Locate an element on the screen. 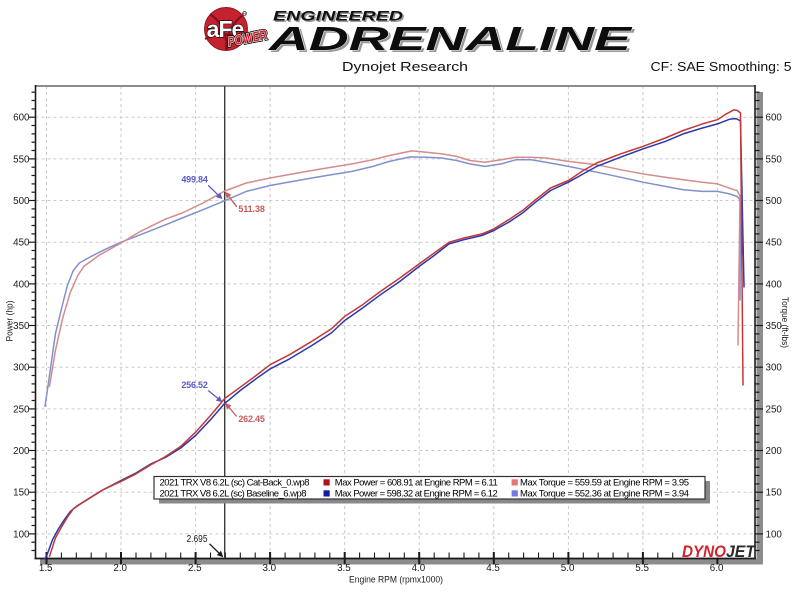 The width and height of the screenshot is (800, 600). svg-text: 3.0 is located at coordinates (269, 568).